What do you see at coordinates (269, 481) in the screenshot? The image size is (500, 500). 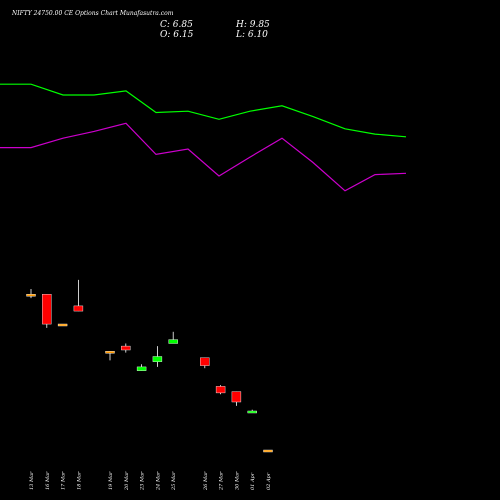 I see `x-tick-label: 02 Apr` at bounding box center [269, 481].